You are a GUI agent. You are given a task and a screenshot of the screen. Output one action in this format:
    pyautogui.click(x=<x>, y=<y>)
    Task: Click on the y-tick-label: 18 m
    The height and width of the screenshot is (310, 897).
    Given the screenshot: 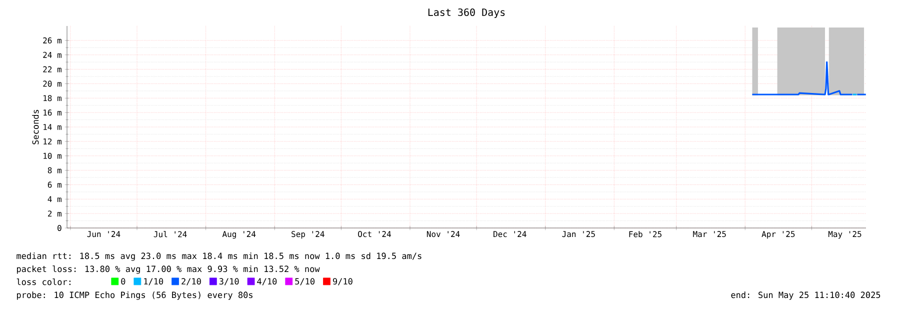 What is the action you would take?
    pyautogui.click(x=53, y=98)
    